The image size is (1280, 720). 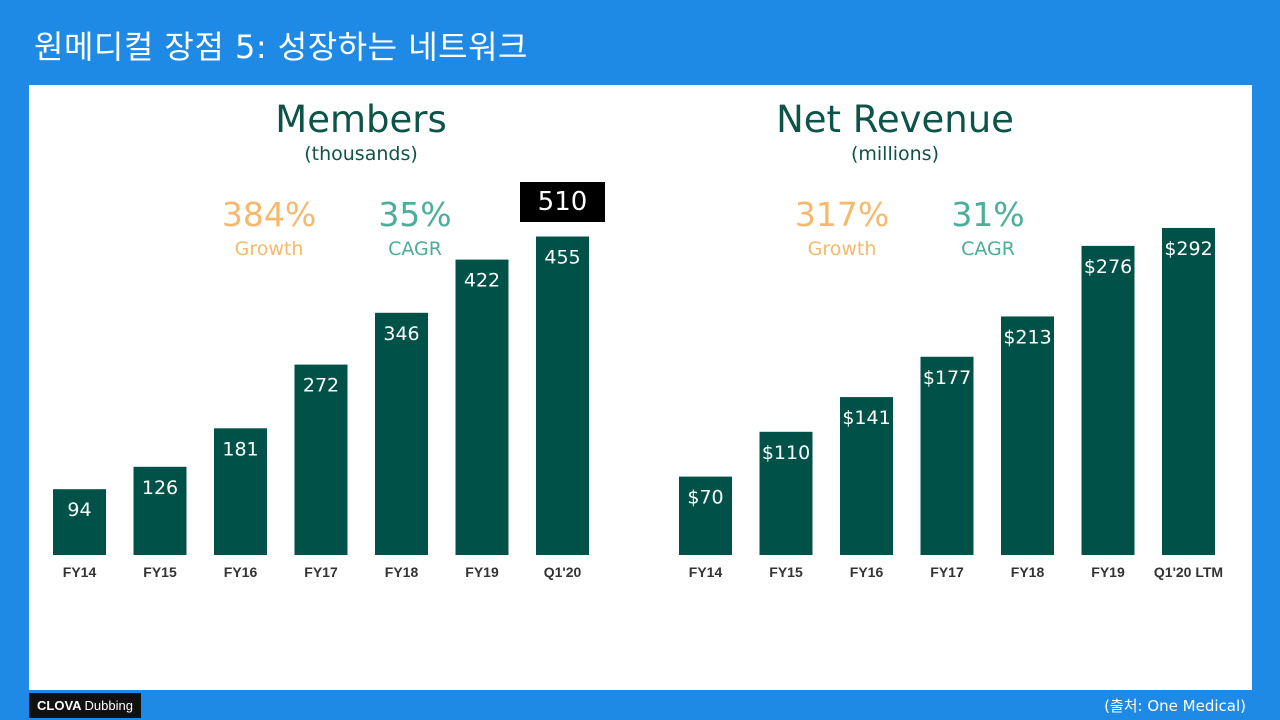 What do you see at coordinates (706, 572) in the screenshot?
I see `revenue-category-label: FY14` at bounding box center [706, 572].